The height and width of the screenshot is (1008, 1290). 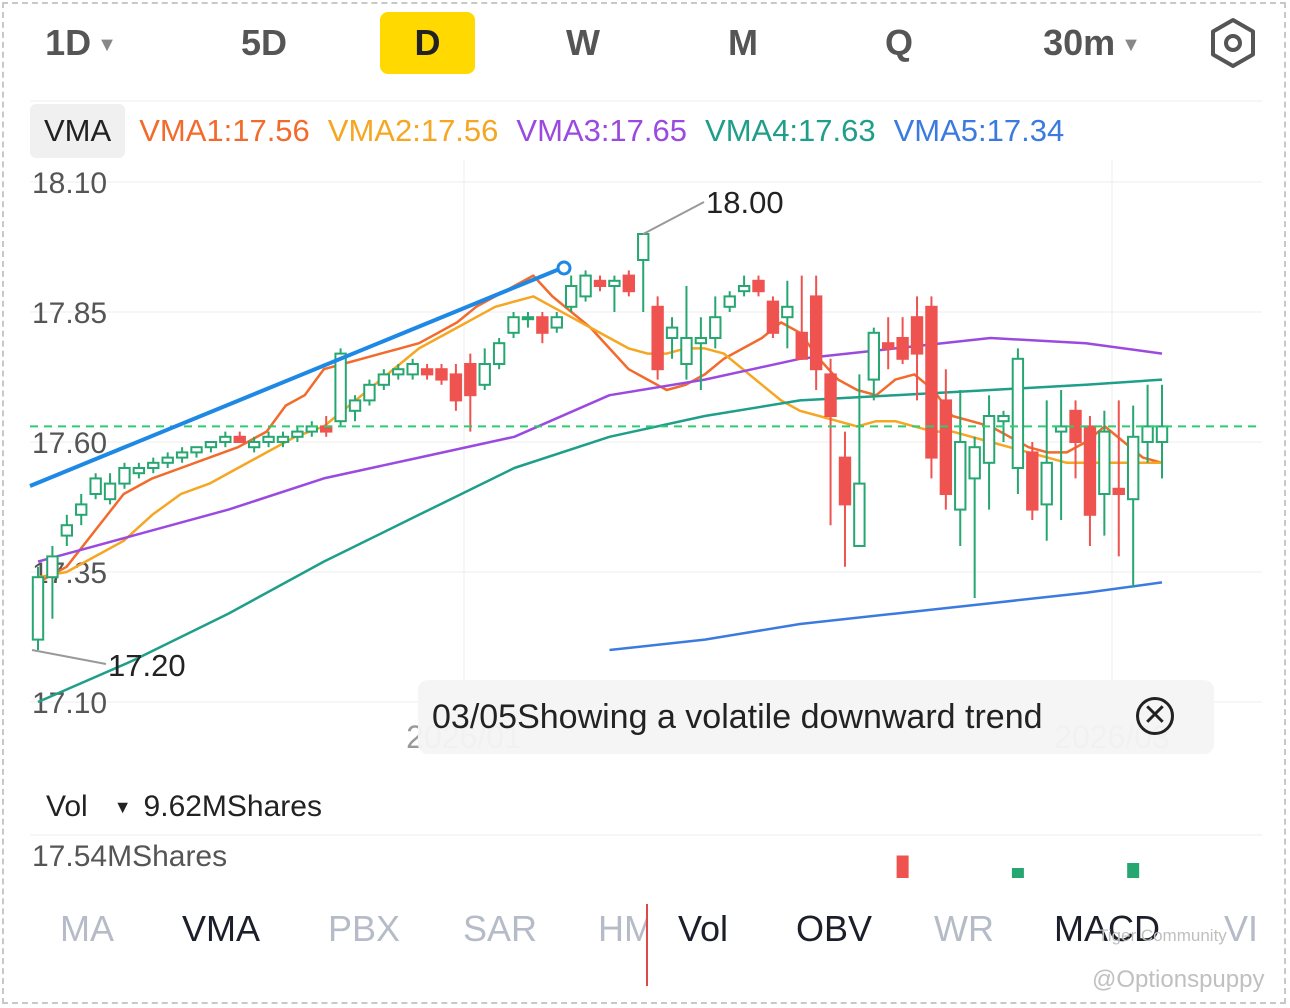 I want to click on trendline-handle, so click(x=564, y=268).